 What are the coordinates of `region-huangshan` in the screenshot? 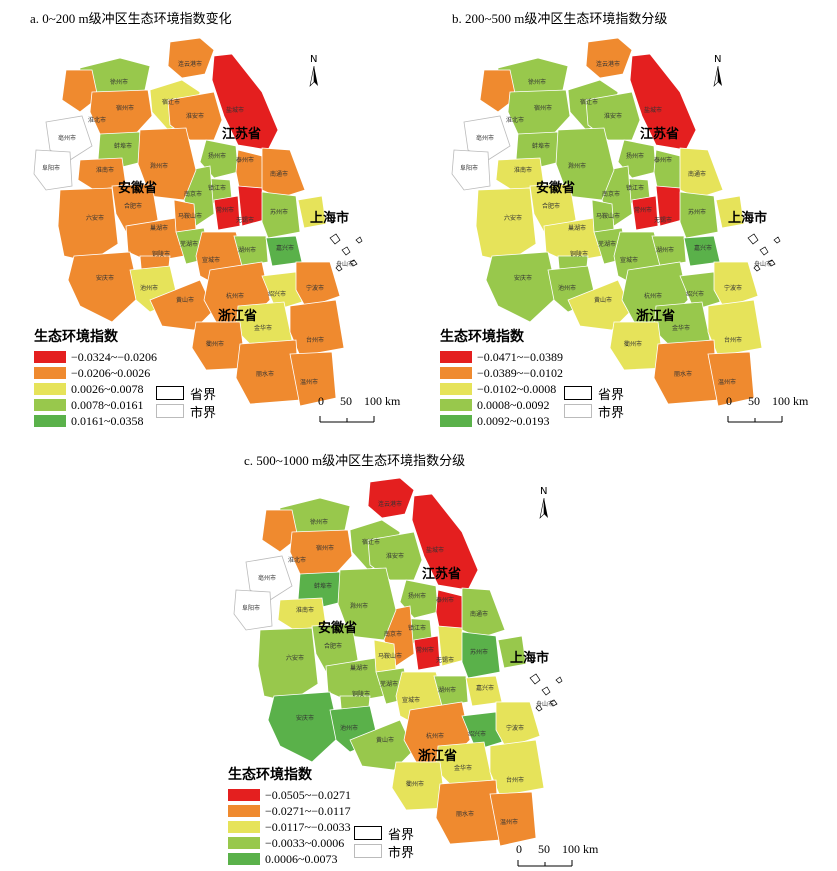 It's located at (182, 305).